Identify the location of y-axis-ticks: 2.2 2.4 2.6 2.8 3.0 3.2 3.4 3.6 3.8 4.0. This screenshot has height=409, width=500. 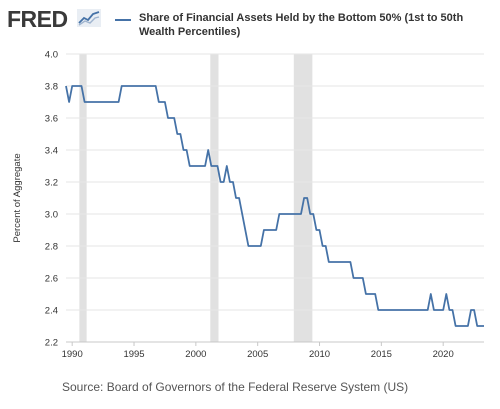
(51, 199).